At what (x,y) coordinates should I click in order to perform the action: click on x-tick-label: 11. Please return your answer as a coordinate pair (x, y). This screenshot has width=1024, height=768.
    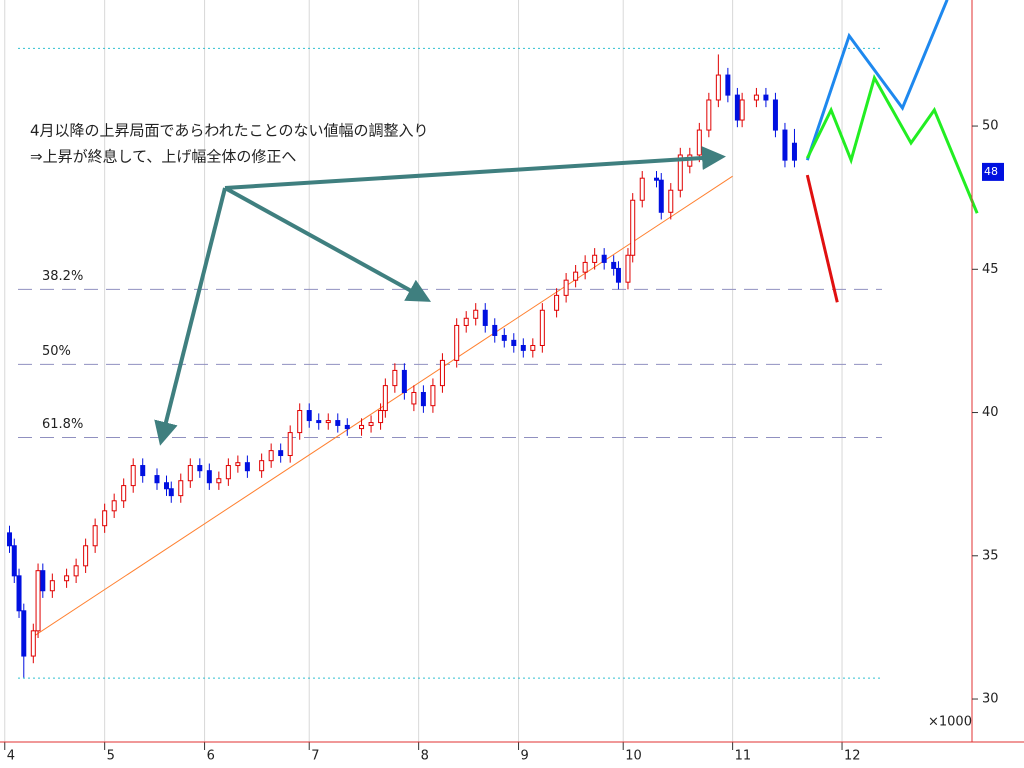
    Looking at the image, I should click on (743, 756).